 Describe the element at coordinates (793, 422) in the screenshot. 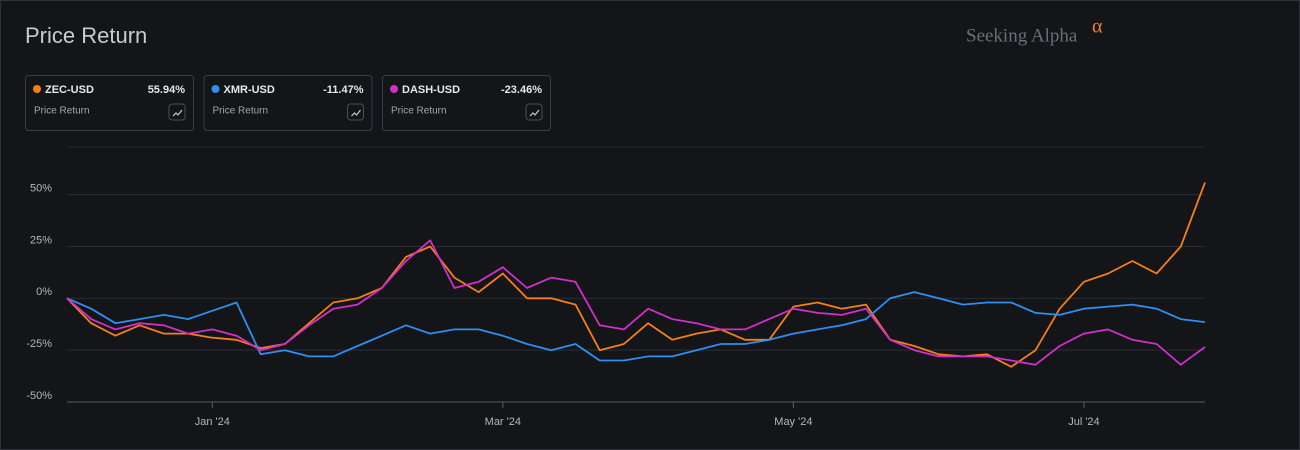

I see `x-tick-label: May '24` at that location.